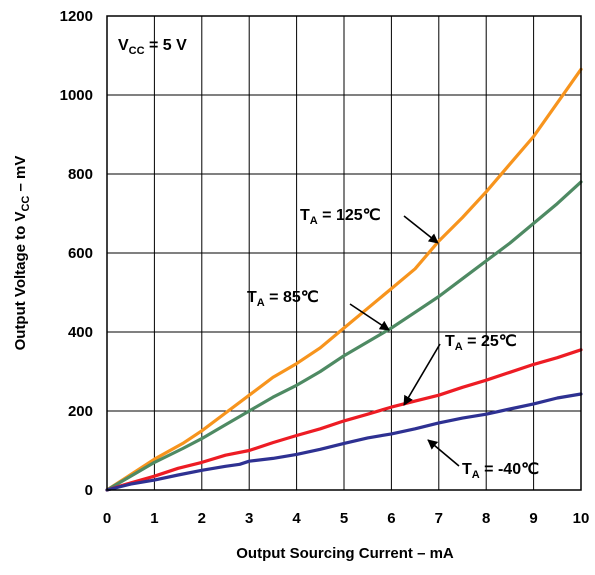 The image size is (595, 575). What do you see at coordinates (486, 518) in the screenshot?
I see `x-tick-label: 8` at bounding box center [486, 518].